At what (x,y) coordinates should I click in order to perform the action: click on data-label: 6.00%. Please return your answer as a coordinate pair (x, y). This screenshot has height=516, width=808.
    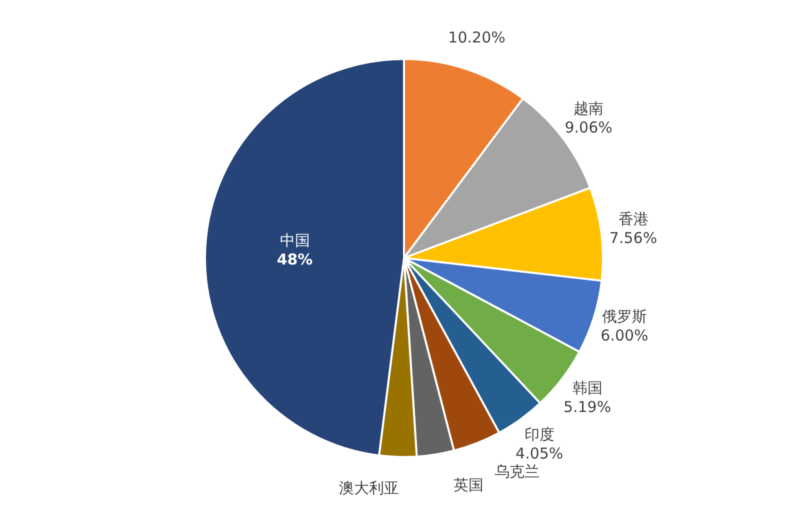
    Looking at the image, I should click on (624, 335).